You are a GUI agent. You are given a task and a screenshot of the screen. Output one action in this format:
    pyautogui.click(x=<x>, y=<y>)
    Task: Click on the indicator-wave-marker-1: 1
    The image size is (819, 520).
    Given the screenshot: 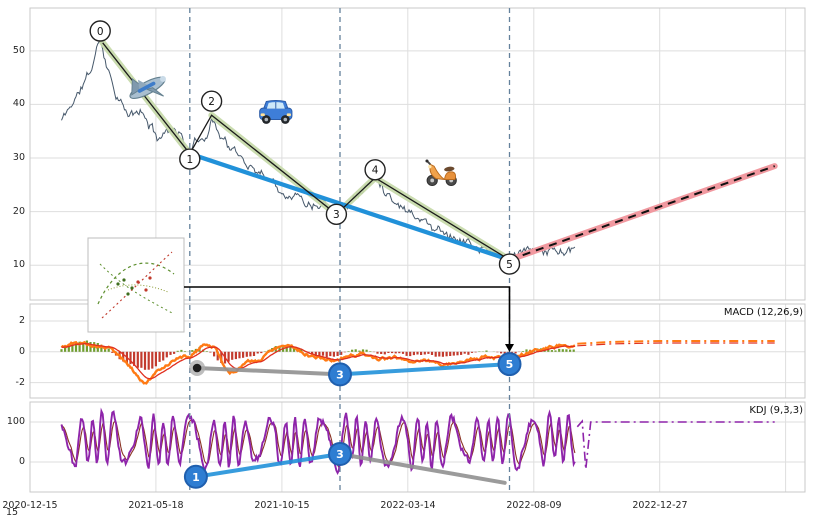 What is the action you would take?
    pyautogui.click(x=195, y=476)
    